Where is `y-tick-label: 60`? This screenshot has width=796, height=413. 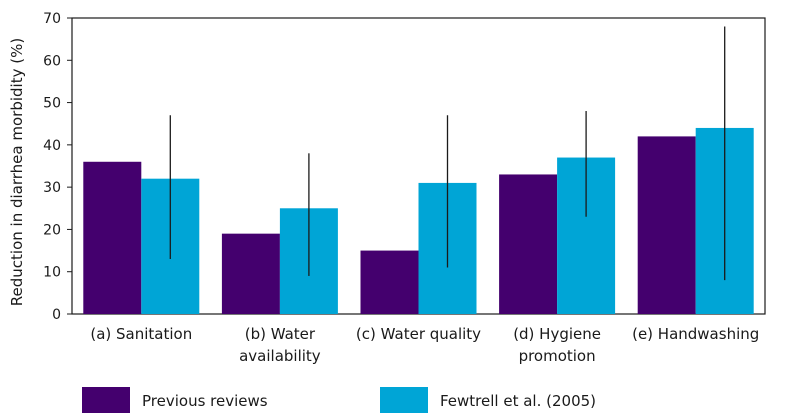
y-tick-label: 60 is located at coordinates (52, 61).